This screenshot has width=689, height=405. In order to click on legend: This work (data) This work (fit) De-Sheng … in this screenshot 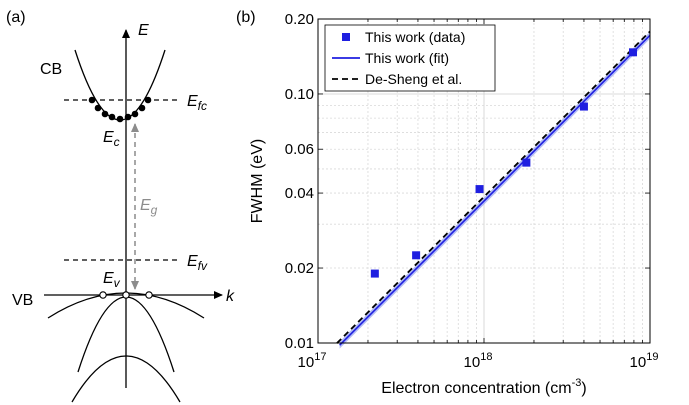, I will do `click(410, 58)`.